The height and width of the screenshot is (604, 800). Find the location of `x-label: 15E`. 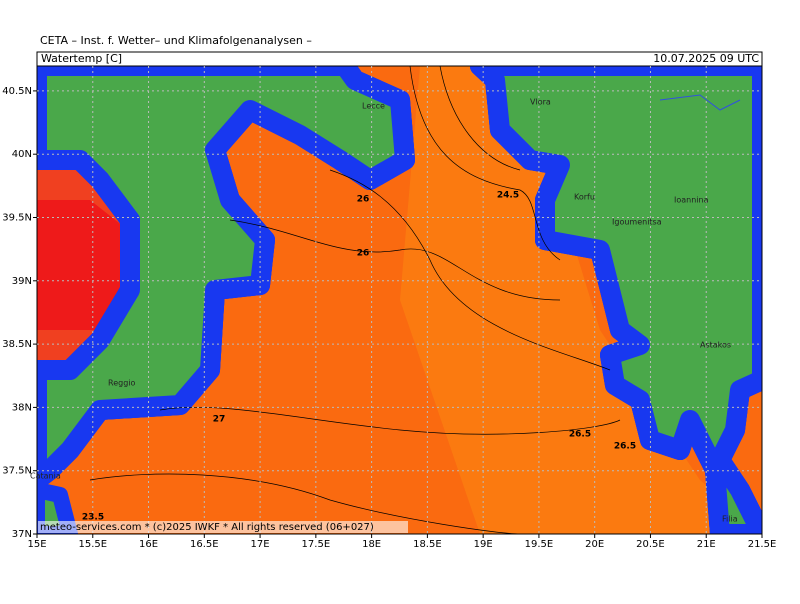

x-label: 15E is located at coordinates (36, 544).